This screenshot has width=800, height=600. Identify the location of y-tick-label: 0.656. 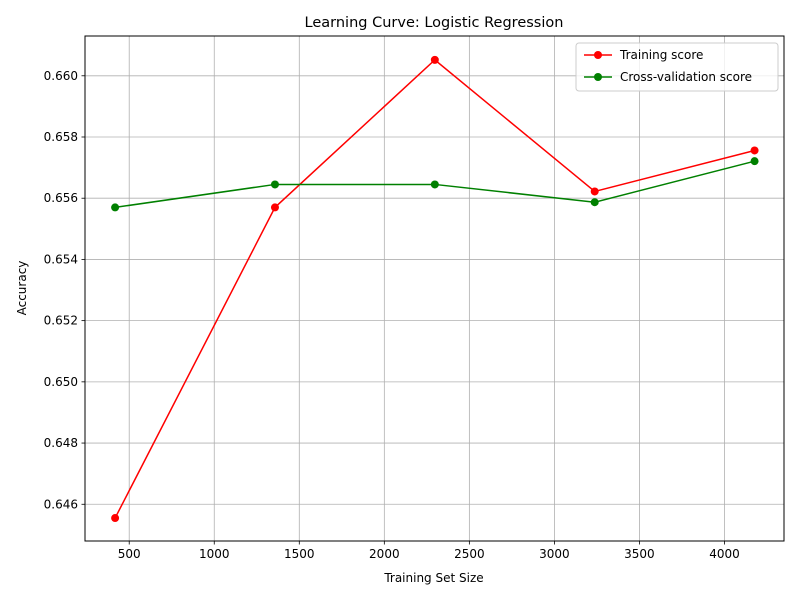
(61, 198).